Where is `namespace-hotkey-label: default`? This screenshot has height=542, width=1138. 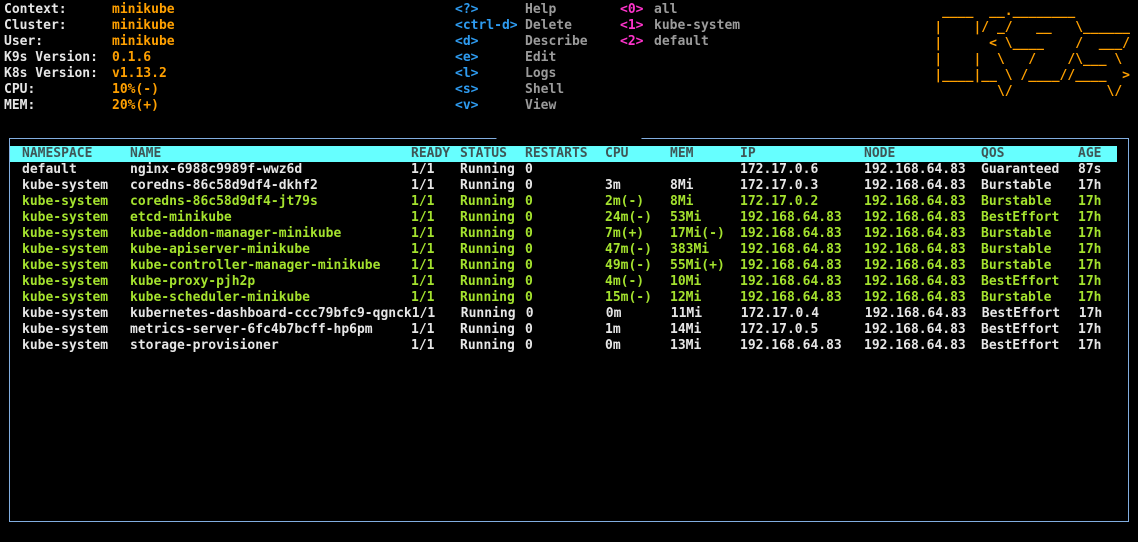
namespace-hotkey-label: default is located at coordinates (681, 41).